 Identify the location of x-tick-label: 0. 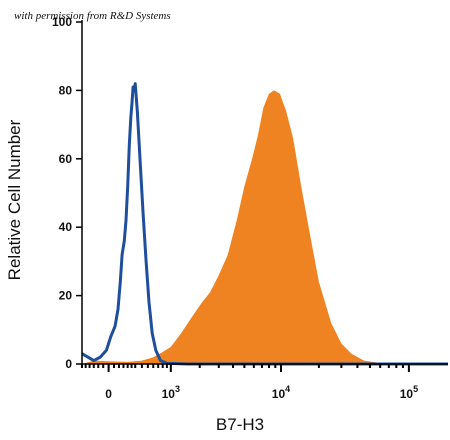
(108, 394).